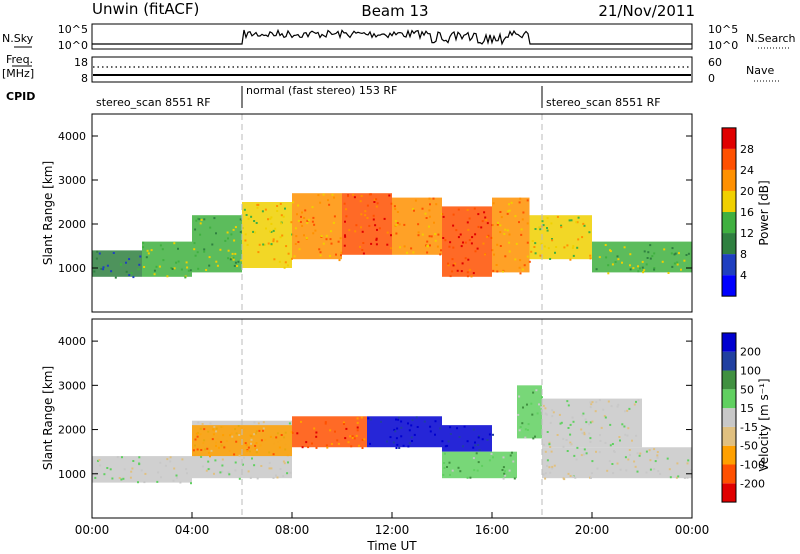 The width and height of the screenshot is (800, 554). I want to click on colorbar-segment, so click(729, 286).